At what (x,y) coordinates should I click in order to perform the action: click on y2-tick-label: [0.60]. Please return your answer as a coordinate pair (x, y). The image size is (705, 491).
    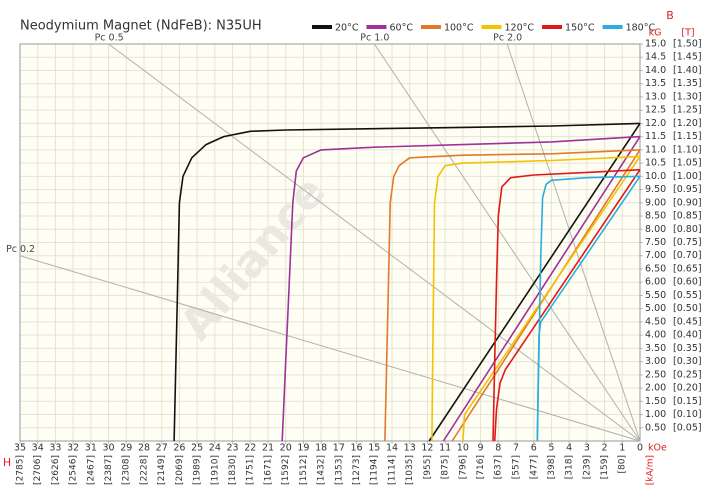
    Looking at the image, I should click on (687, 282).